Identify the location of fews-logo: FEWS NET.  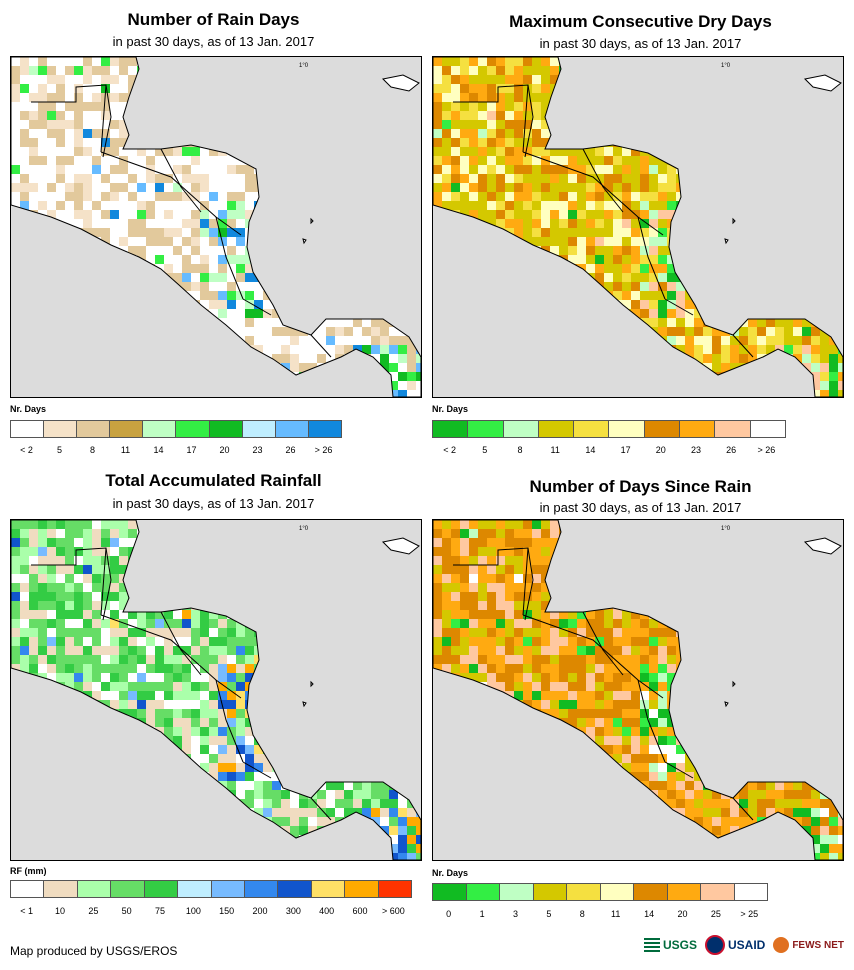
(808, 945).